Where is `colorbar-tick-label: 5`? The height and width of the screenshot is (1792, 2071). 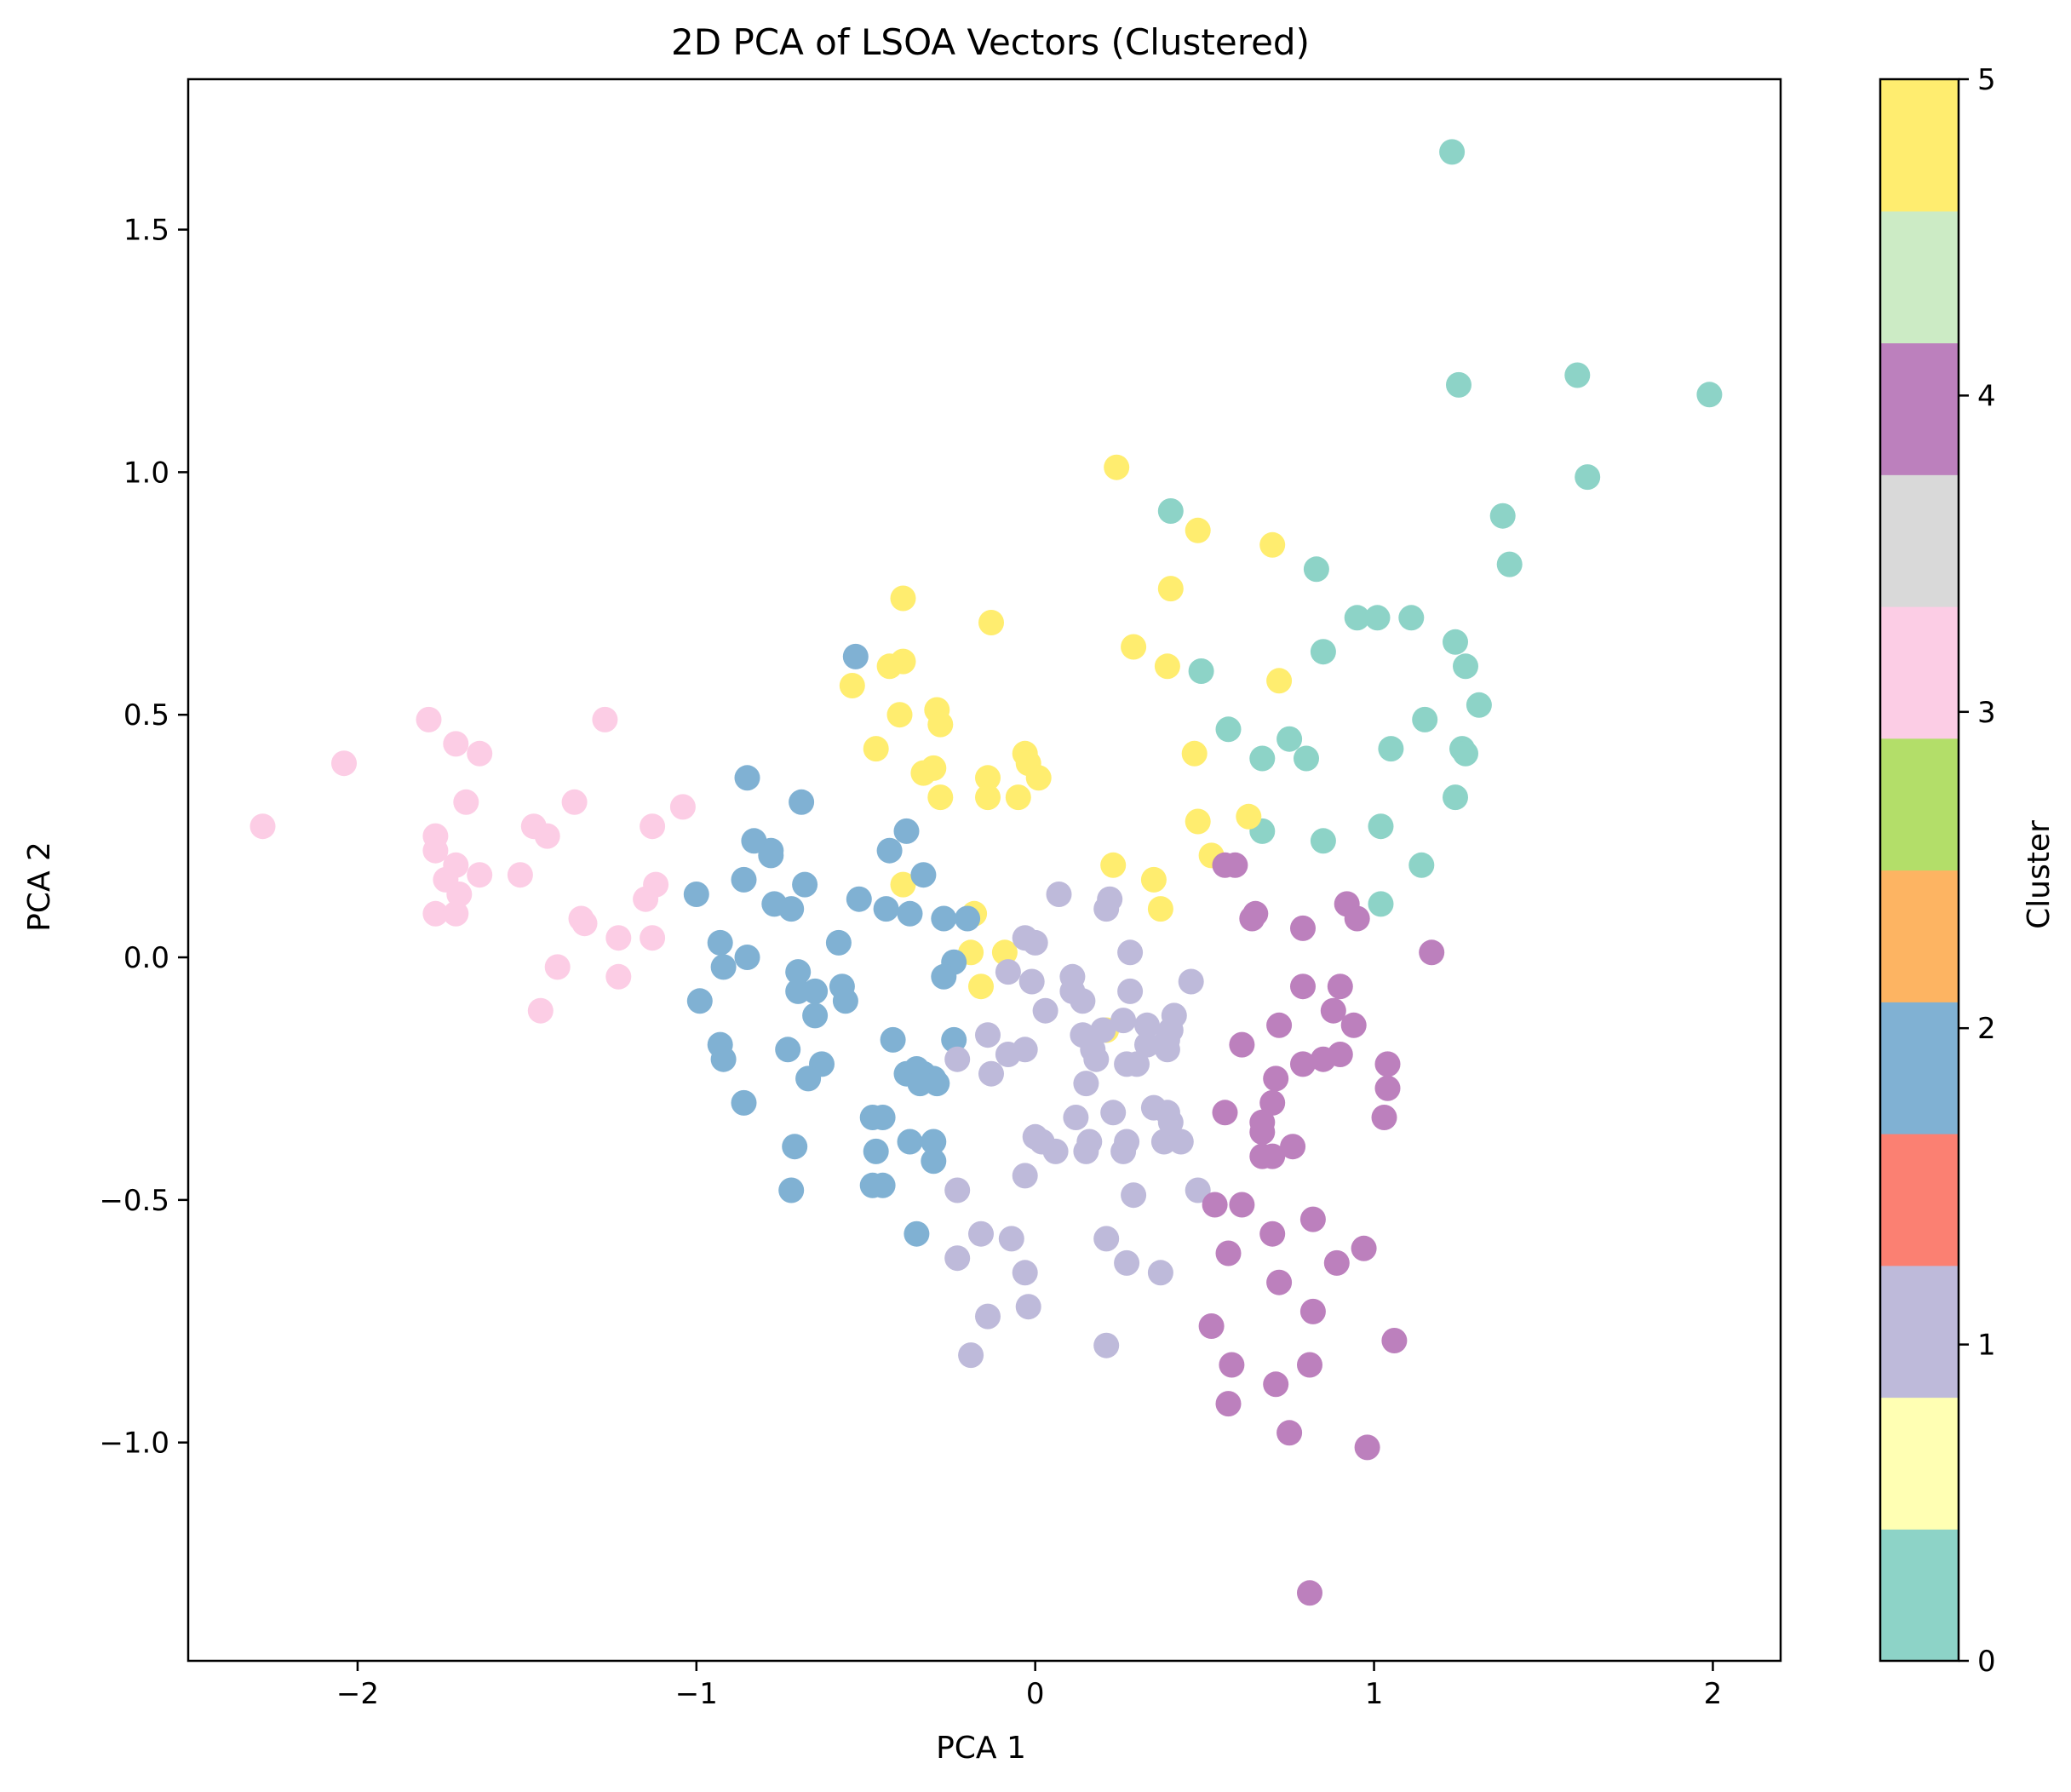
colorbar-tick-label: 5 is located at coordinates (1987, 80).